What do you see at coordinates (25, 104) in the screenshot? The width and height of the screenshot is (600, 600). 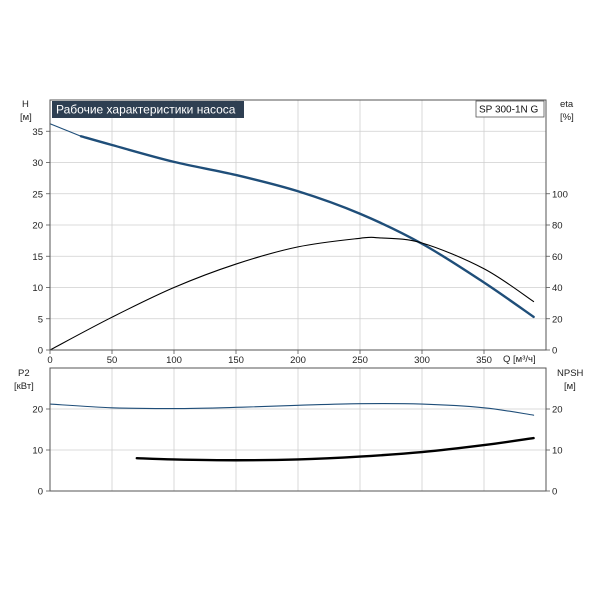 I see `upper-left-axis-label: H` at bounding box center [25, 104].